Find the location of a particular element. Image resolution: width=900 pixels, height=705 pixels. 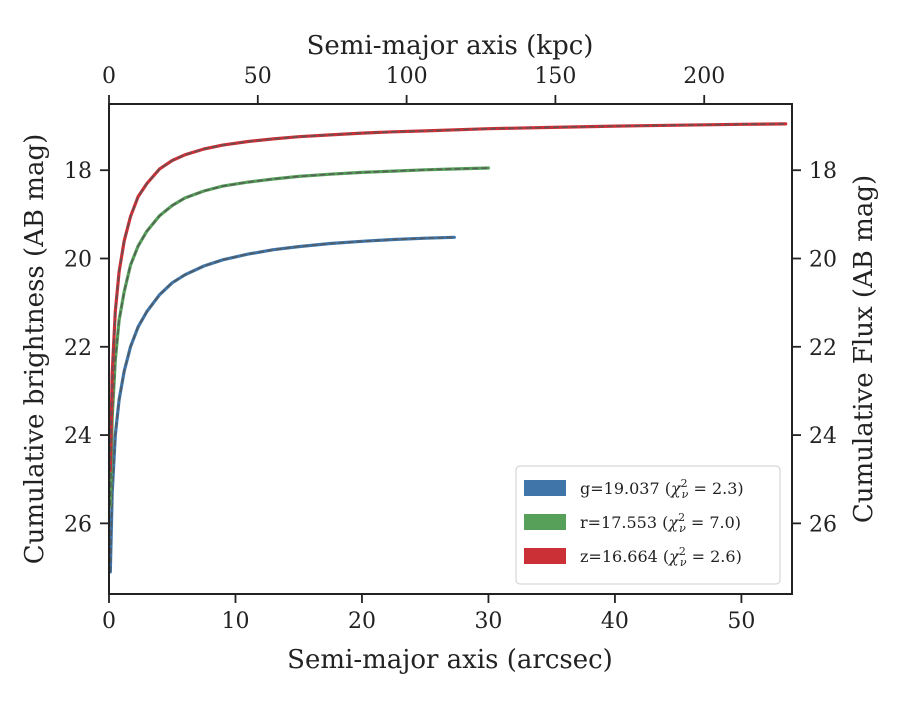

y-right-tick-label-2: 22 is located at coordinates (823, 348).